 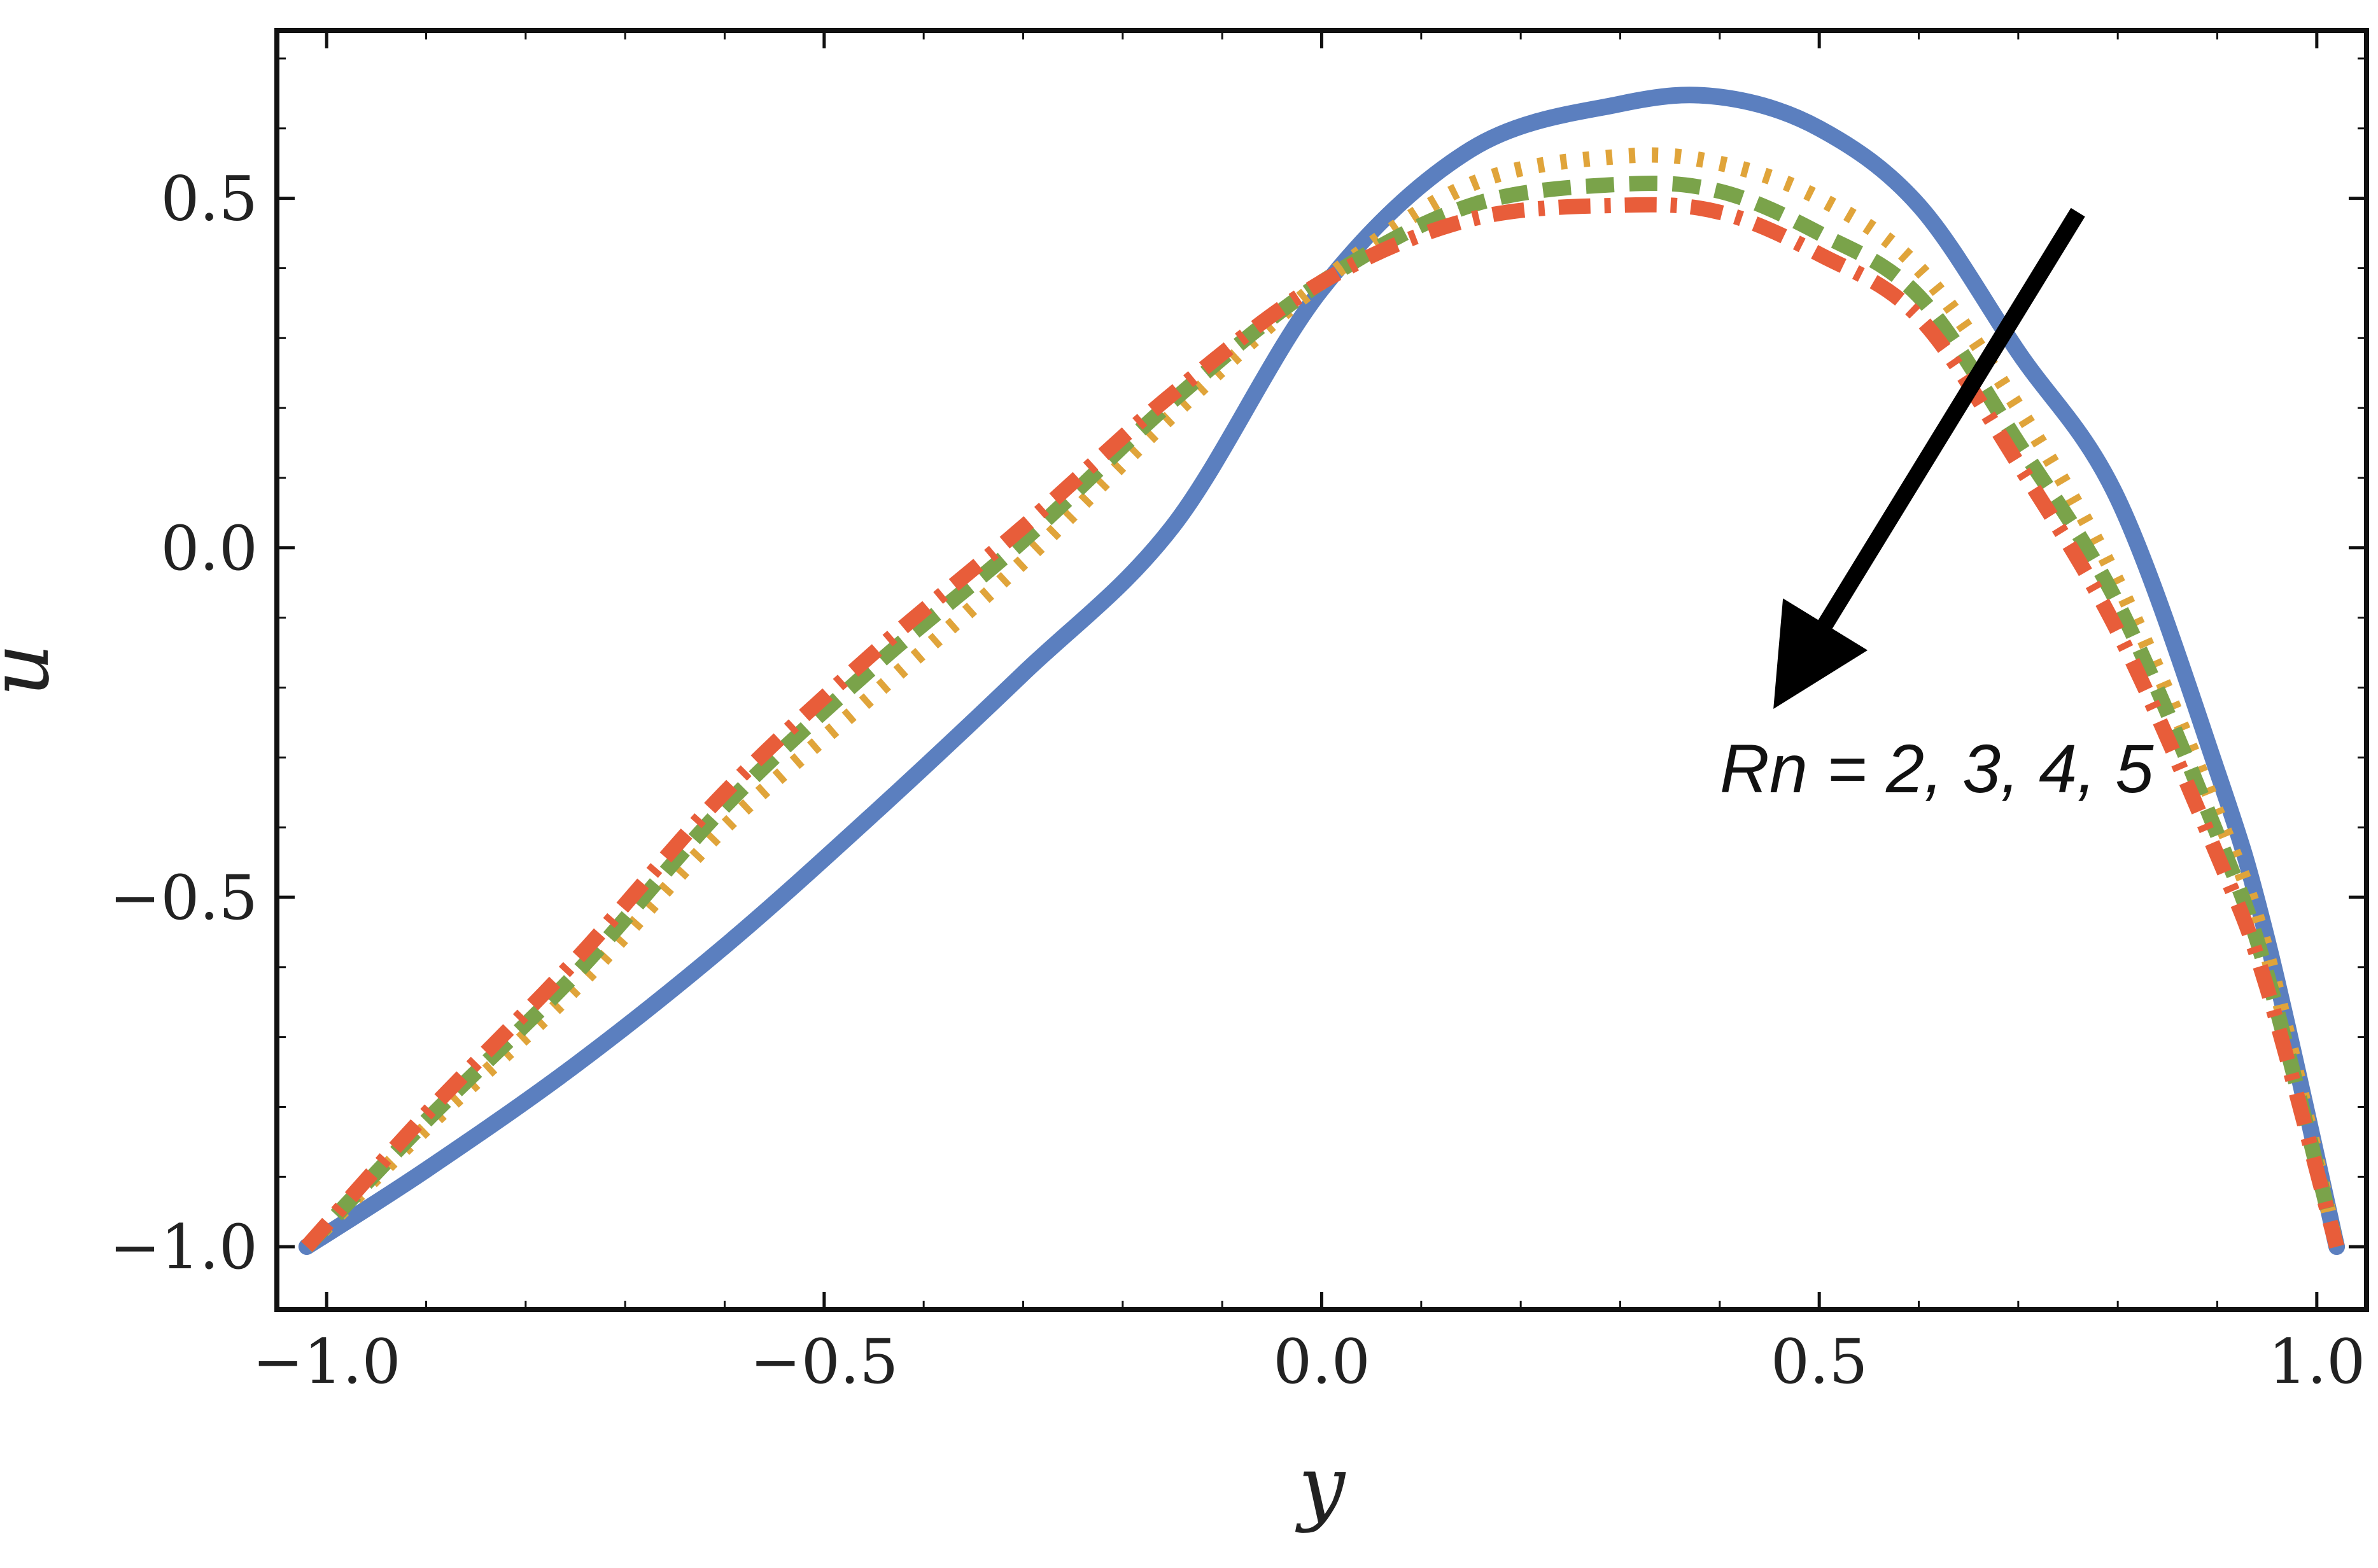 I want to click on annotation-arrow, so click(x=1929, y=458).